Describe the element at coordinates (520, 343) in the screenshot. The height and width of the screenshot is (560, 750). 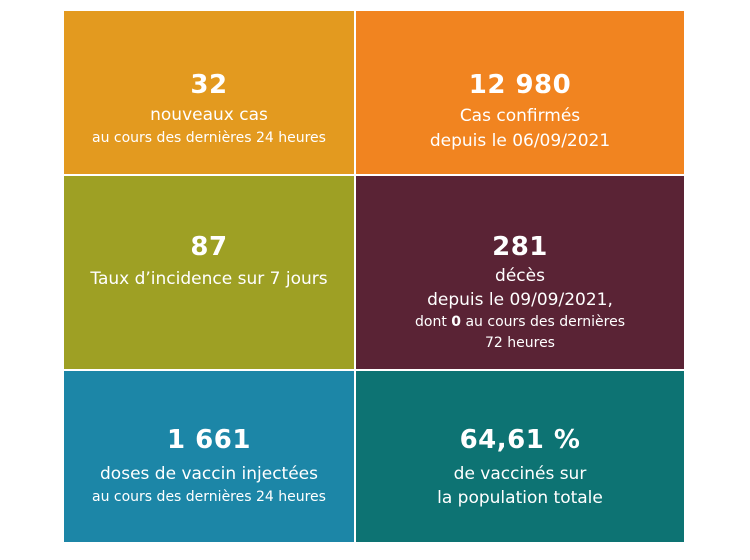
I see `deaths-recent-period: 72 heures` at that location.